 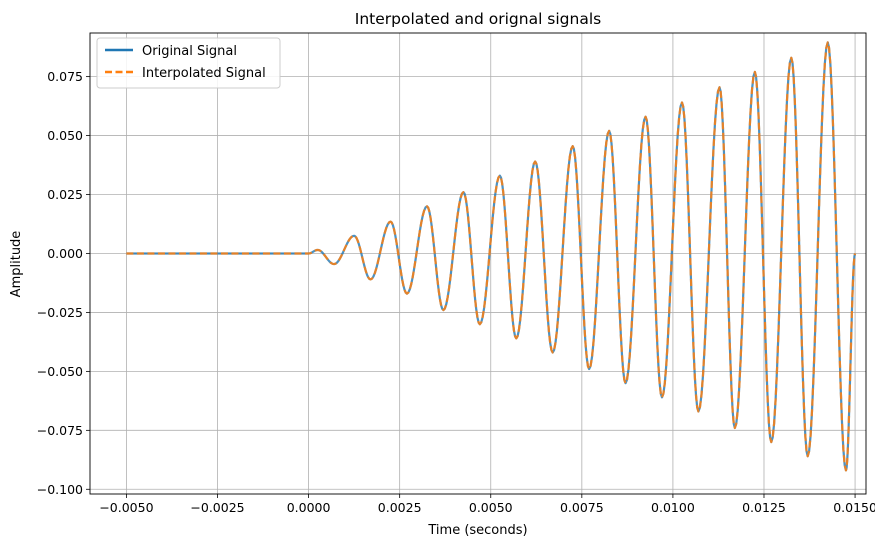 What do you see at coordinates (673, 507) in the screenshot?
I see `x-tick-label: 0.0100` at bounding box center [673, 507].